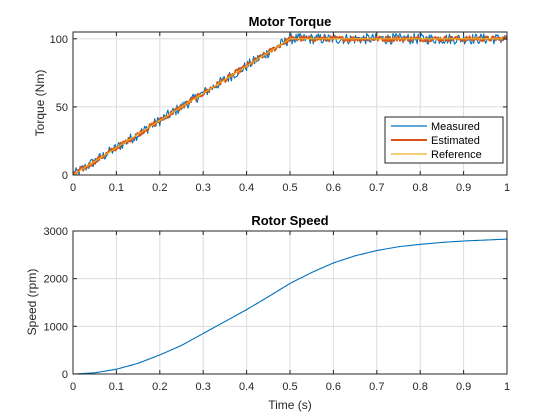 The height and width of the screenshot is (420, 560). I want to click on speed-chart-title: Rotor Speed, so click(289, 220).